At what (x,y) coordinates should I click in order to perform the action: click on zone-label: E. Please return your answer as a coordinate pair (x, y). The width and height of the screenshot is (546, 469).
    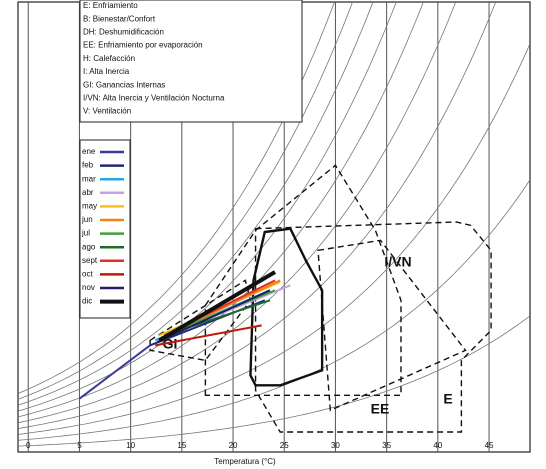
    Looking at the image, I should click on (447, 399).